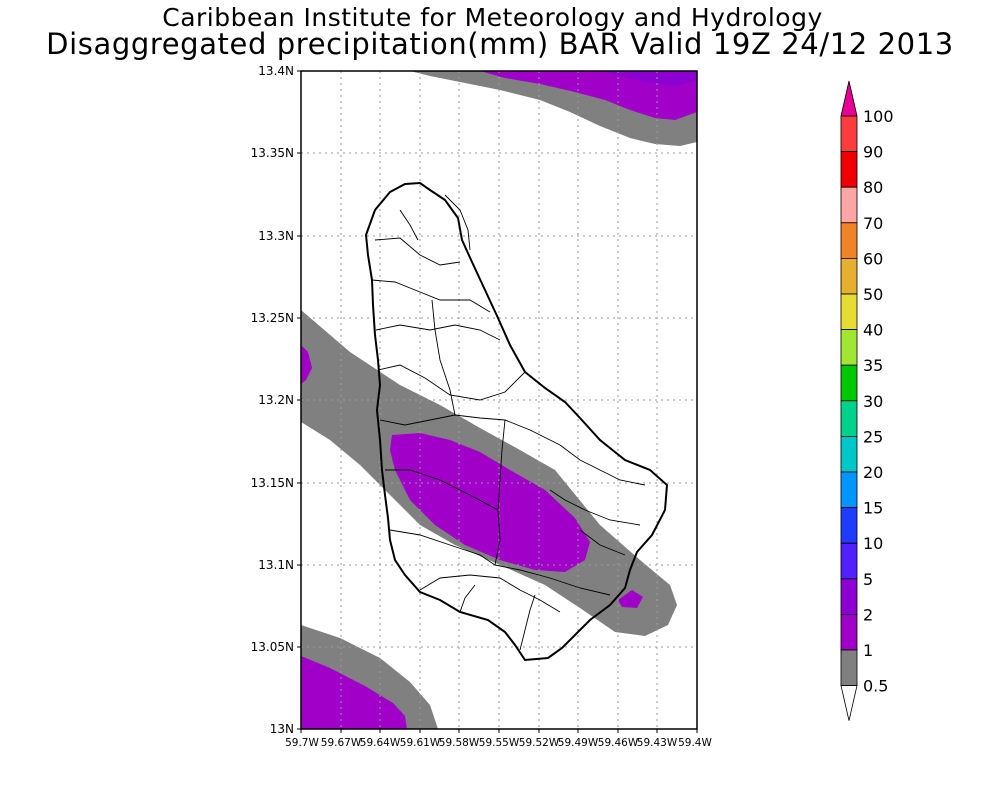 This screenshot has height=800, width=1000. What do you see at coordinates (276, 565) in the screenshot?
I see `lat-label: 13.1N` at bounding box center [276, 565].